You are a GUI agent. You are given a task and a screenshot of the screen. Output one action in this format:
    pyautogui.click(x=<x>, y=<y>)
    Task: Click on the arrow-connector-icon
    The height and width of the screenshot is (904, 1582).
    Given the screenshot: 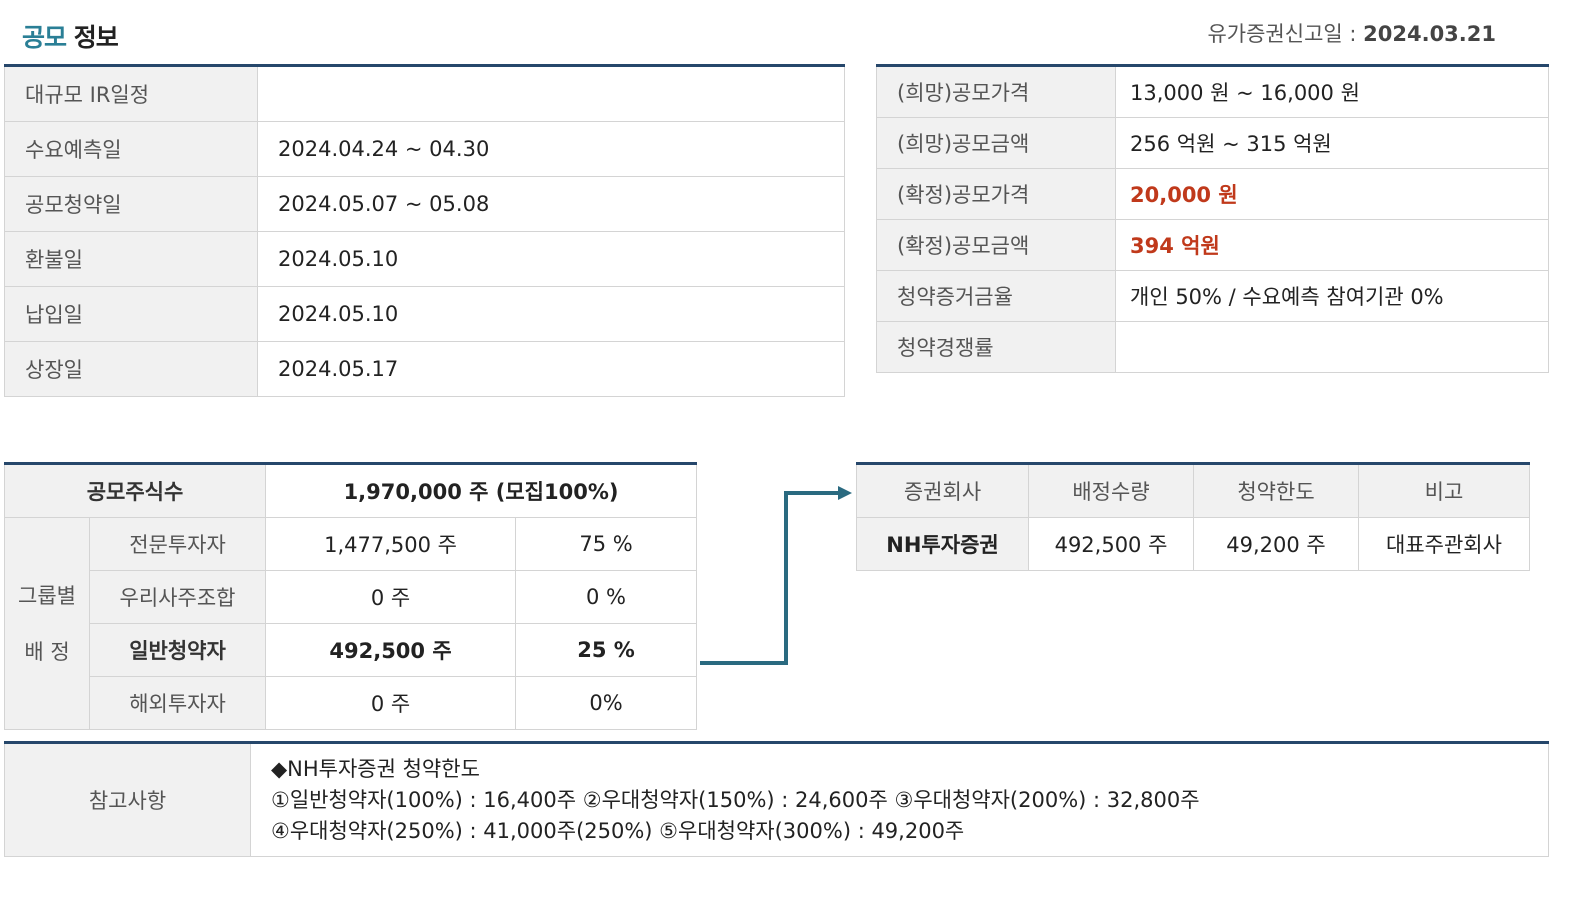 What is the action you would take?
    pyautogui.click(x=776, y=575)
    